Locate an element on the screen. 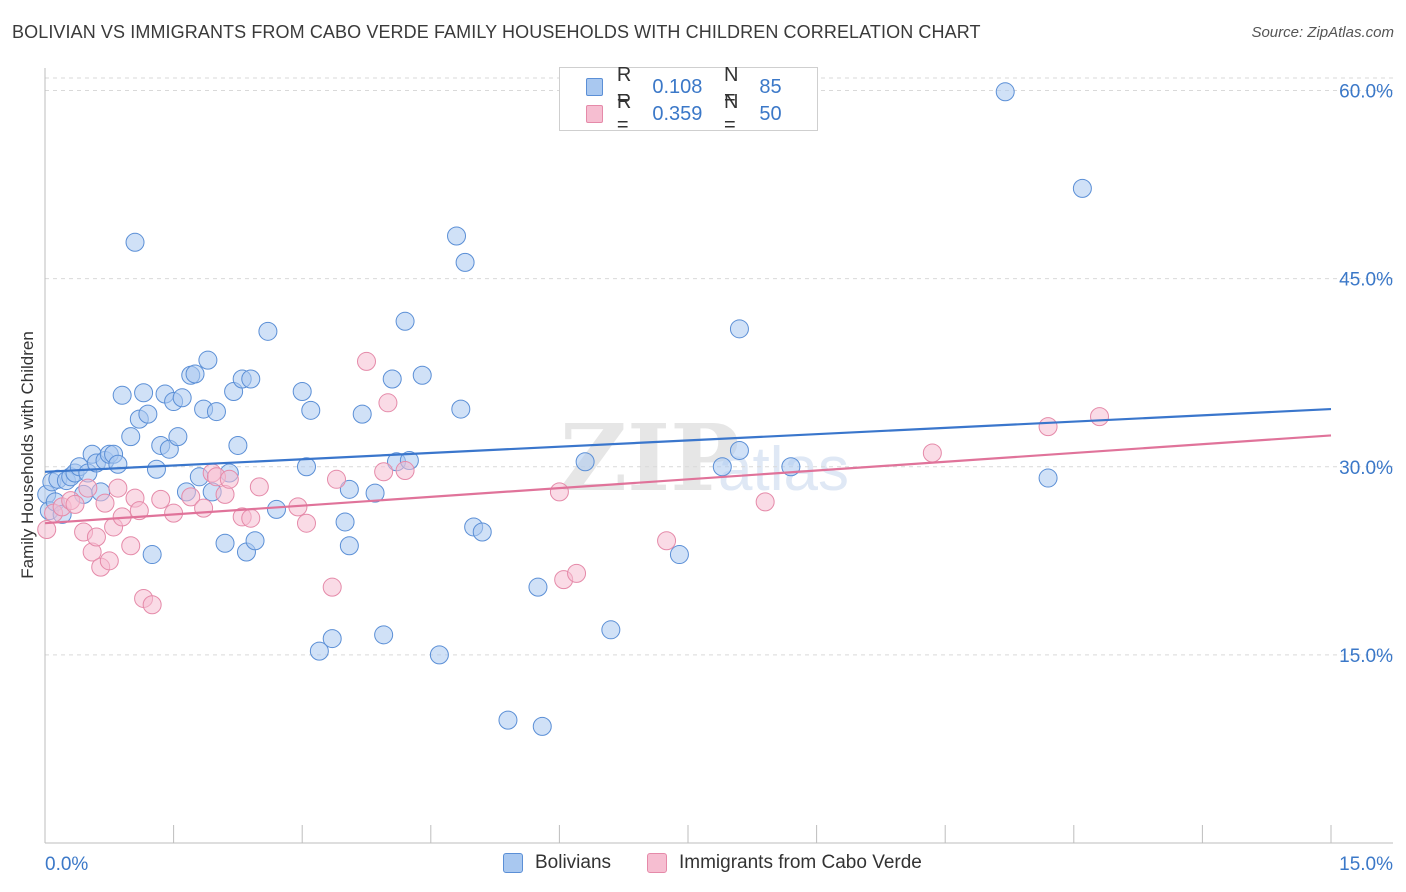 The width and height of the screenshot is (1406, 892). legend-row-cabo-verde: R = 0.359 N = 50 is located at coordinates (701, 113).